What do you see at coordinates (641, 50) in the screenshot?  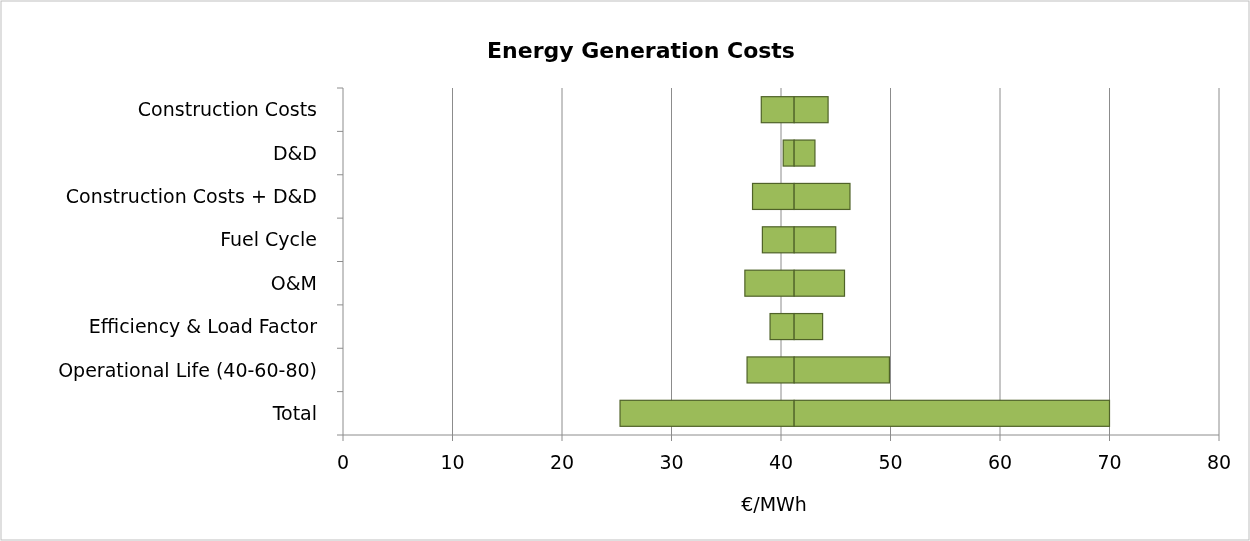 I see `chart-title: Energy Generation Costs` at bounding box center [641, 50].